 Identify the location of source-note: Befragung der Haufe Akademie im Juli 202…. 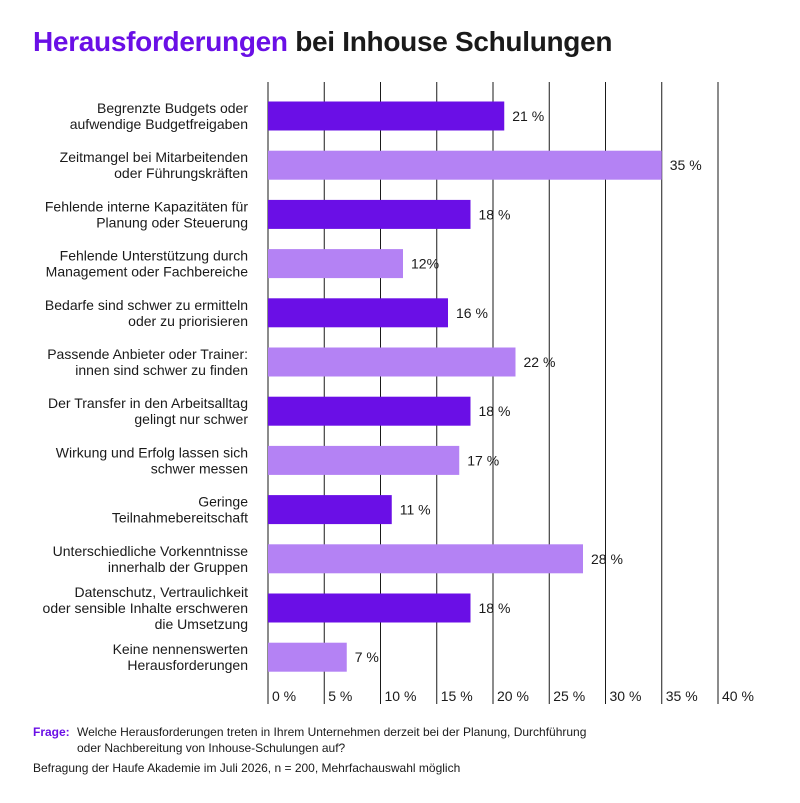
(247, 768).